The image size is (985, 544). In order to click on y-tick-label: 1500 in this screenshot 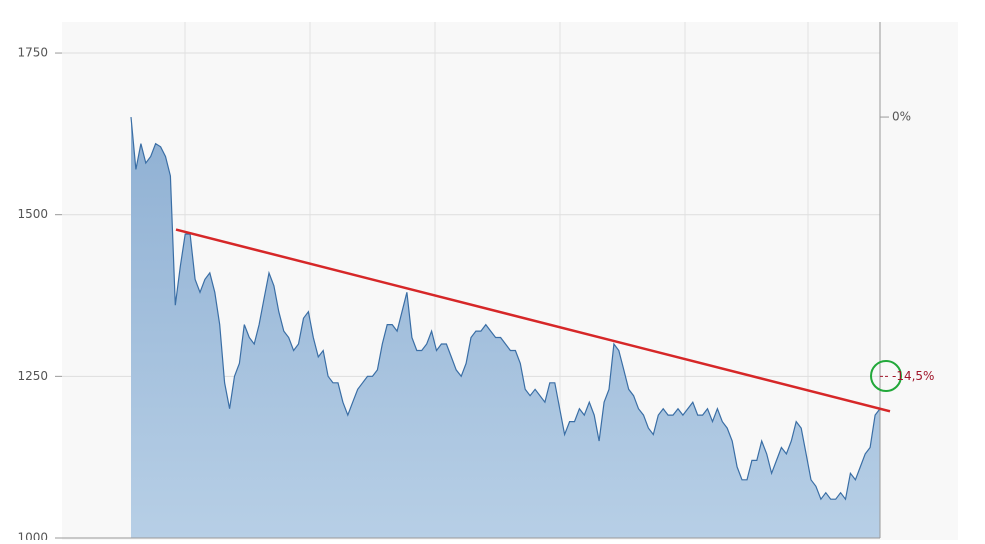, I will do `click(32, 214)`.